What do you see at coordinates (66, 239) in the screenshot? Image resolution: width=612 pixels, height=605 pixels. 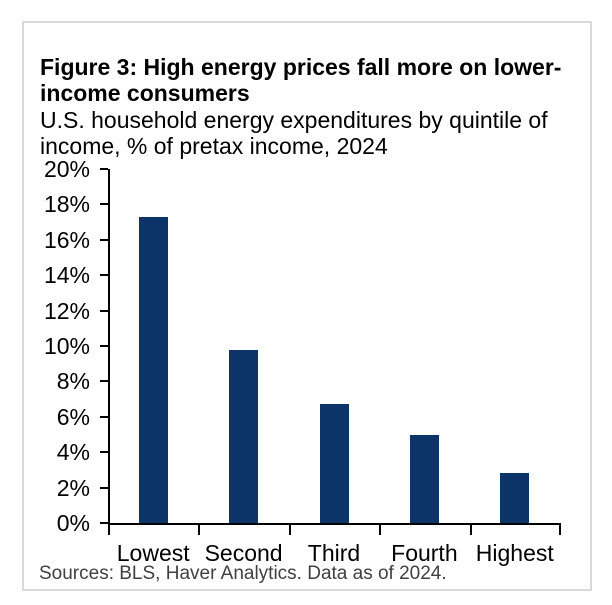 I see `y-axis-tick-label: 16%` at bounding box center [66, 239].